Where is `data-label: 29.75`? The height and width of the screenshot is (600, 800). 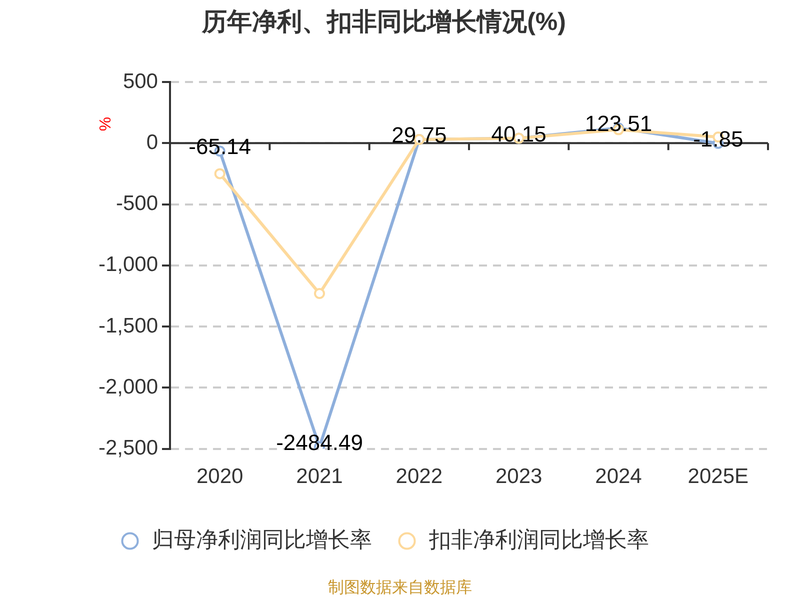 data-label: 29.75 is located at coordinates (419, 135).